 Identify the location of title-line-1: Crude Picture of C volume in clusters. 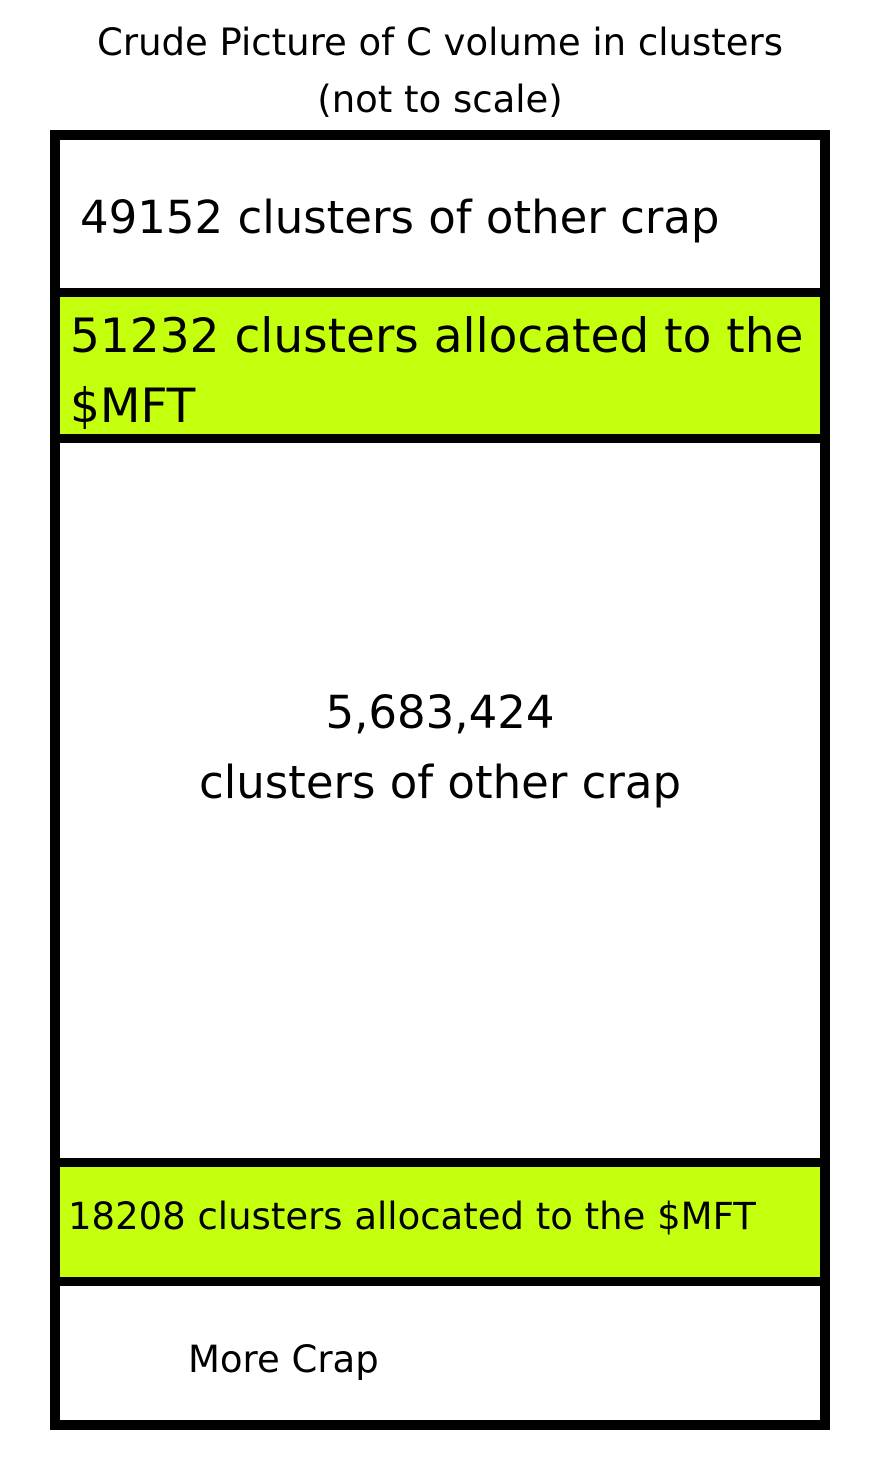
(440, 42).